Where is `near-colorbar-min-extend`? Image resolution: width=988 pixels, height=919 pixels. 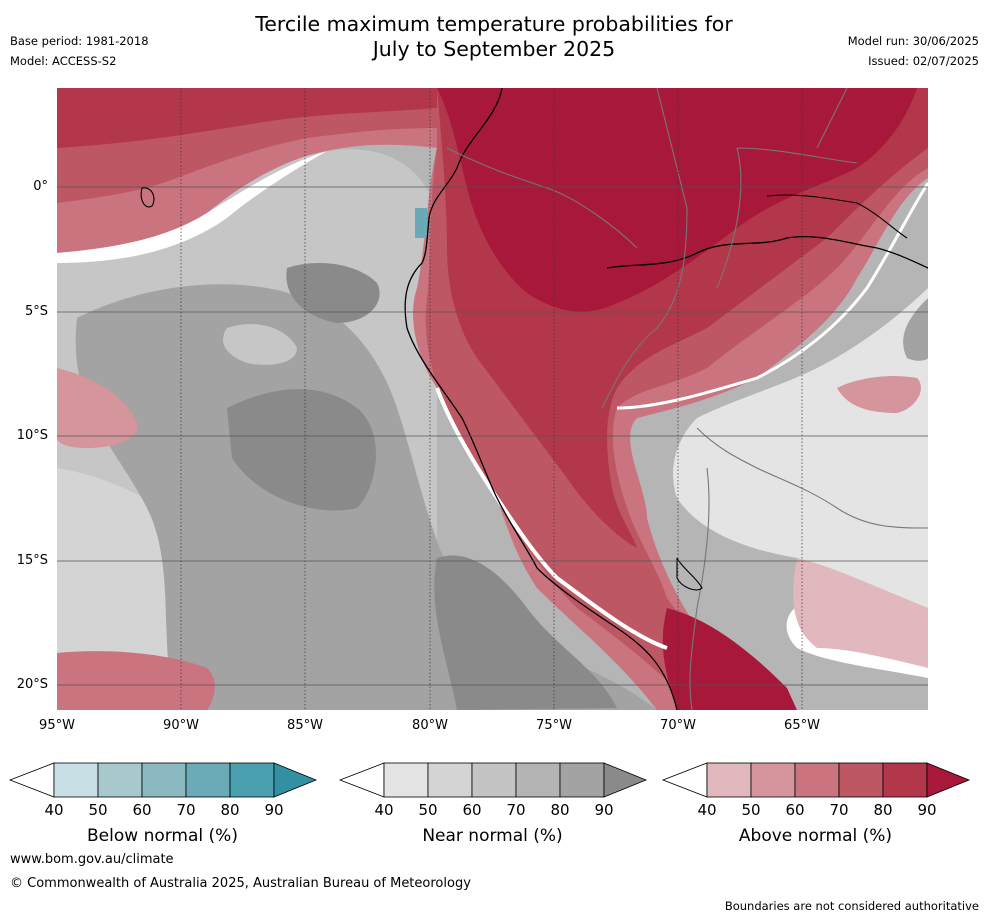 near-colorbar-min-extend is located at coordinates (361, 780).